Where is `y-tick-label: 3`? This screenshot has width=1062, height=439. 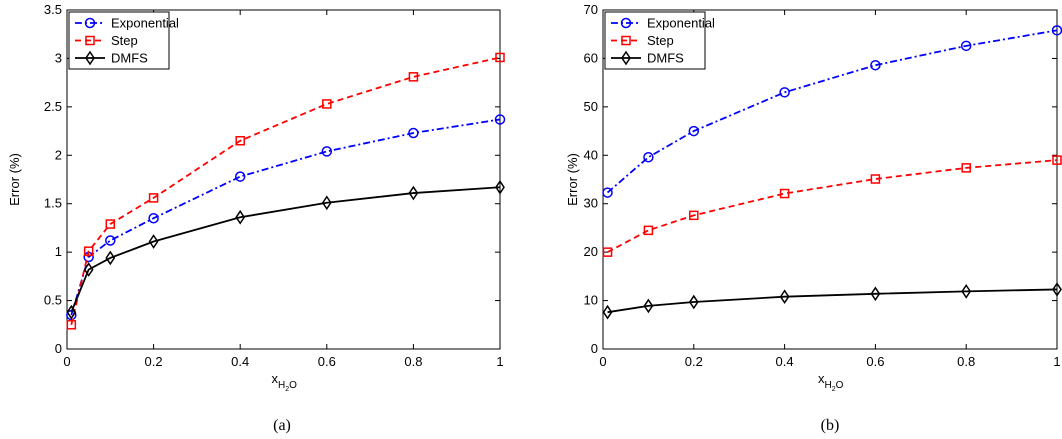
y-tick-label: 3 is located at coordinates (58, 57).